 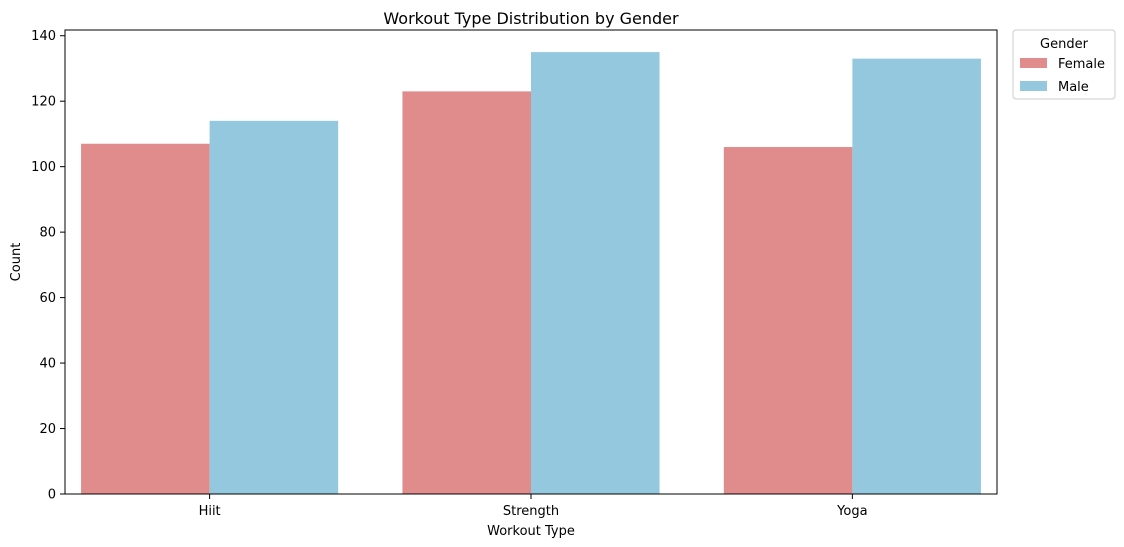 I want to click on y-axis: 0 20 40 60 80 100 120 140, so click(x=48, y=266).